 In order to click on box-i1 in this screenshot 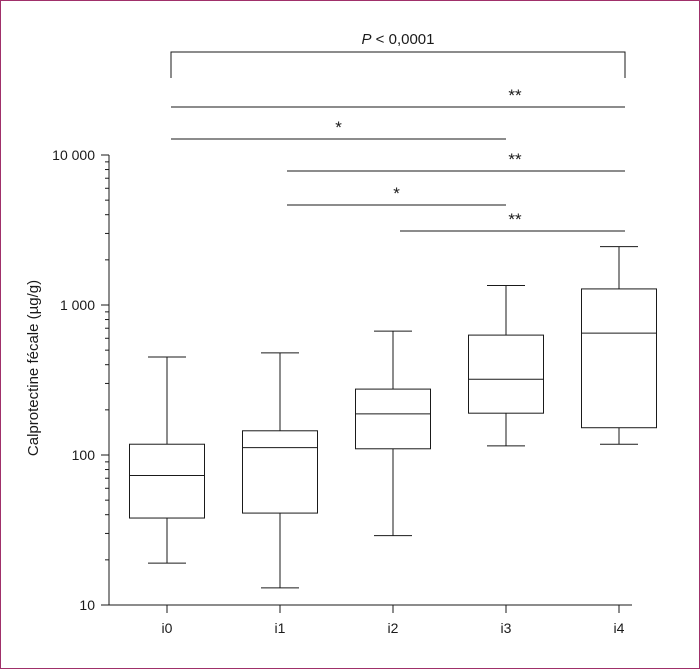, I will do `click(280, 470)`.